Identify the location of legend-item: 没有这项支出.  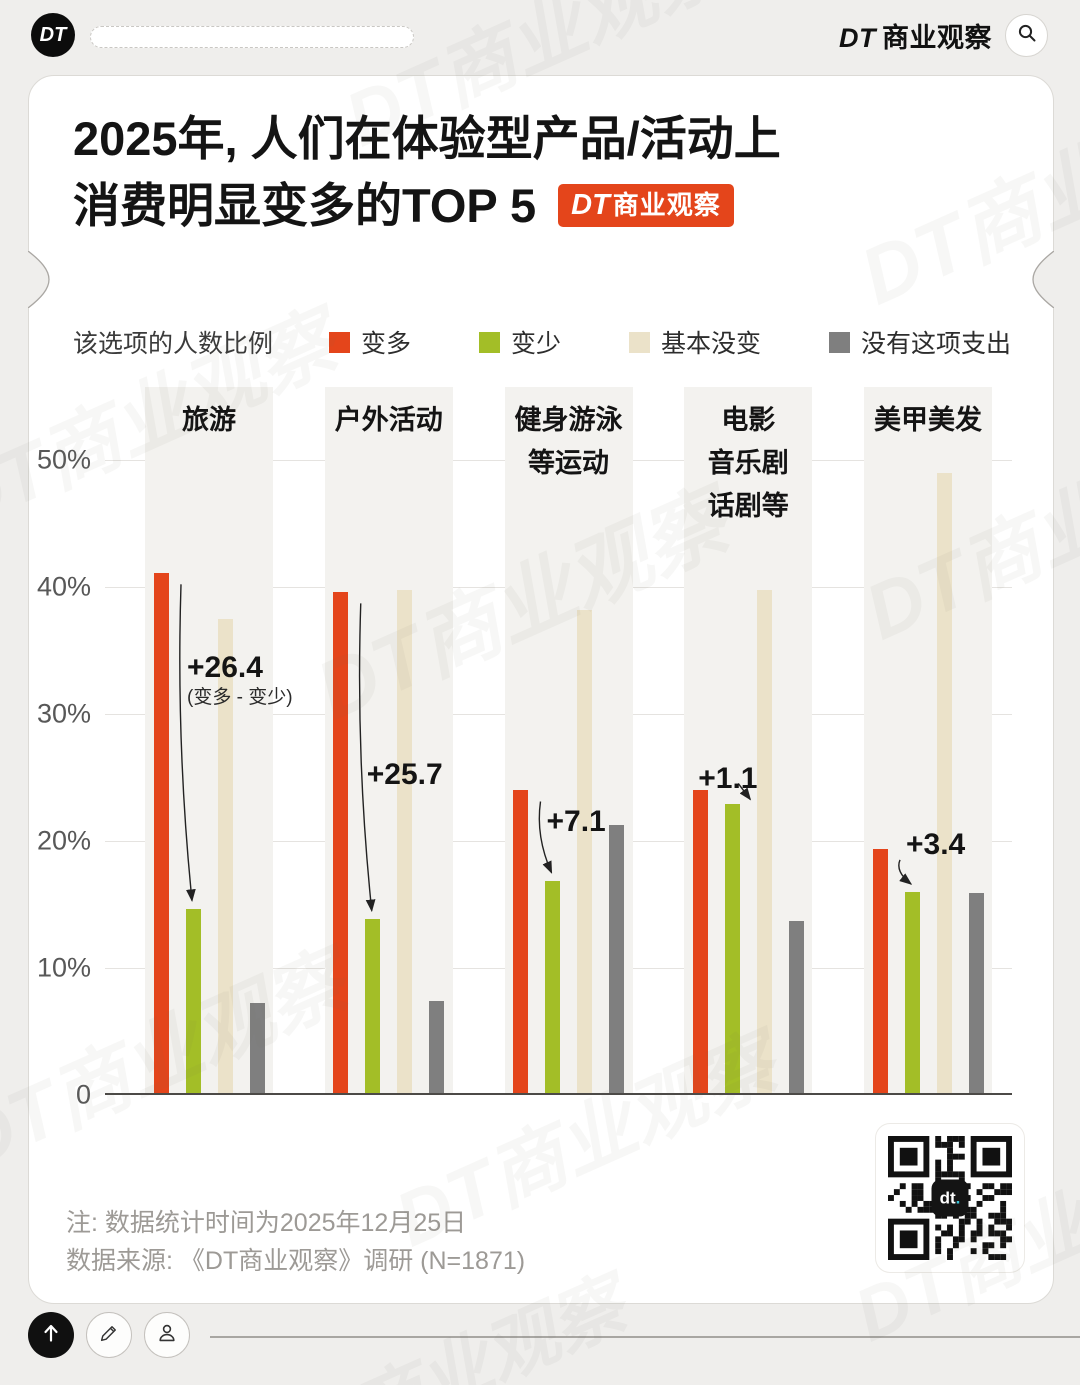
(919, 342).